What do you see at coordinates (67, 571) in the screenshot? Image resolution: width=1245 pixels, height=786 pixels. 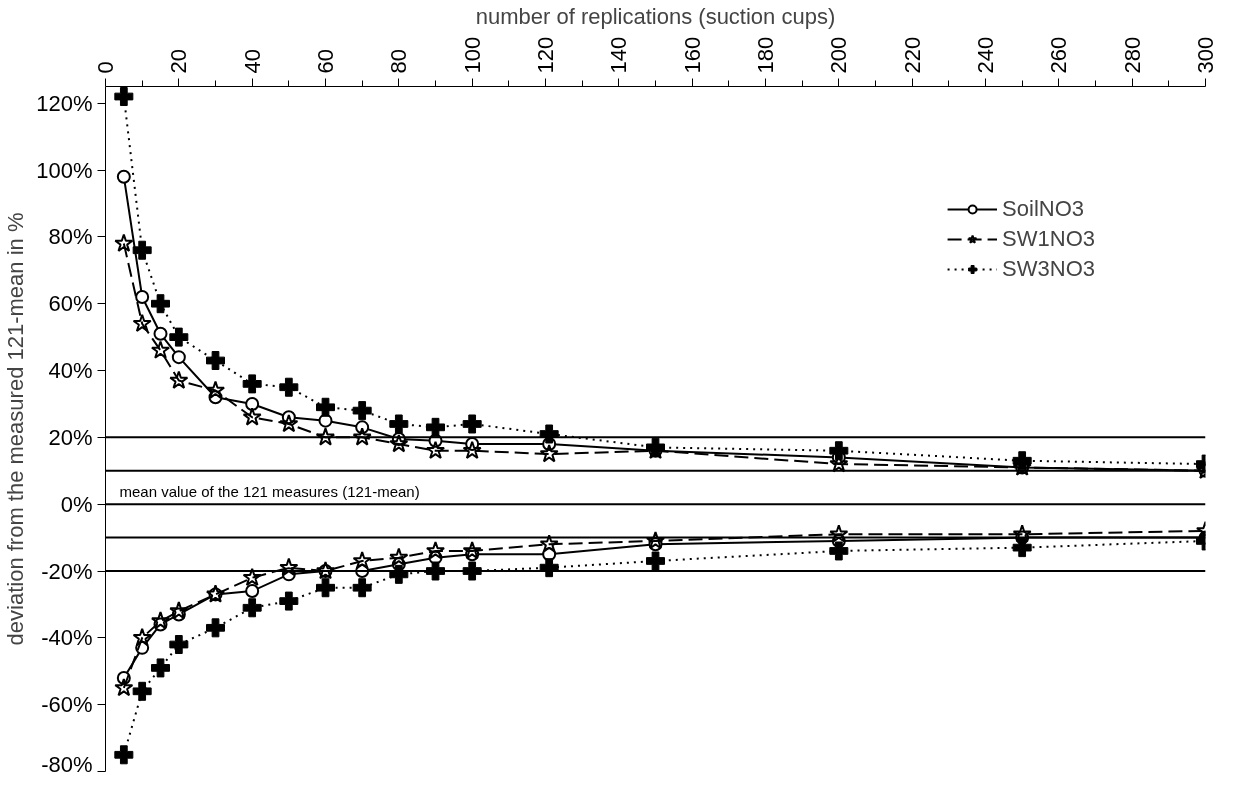 I see `y-tick-label: -20%` at bounding box center [67, 571].